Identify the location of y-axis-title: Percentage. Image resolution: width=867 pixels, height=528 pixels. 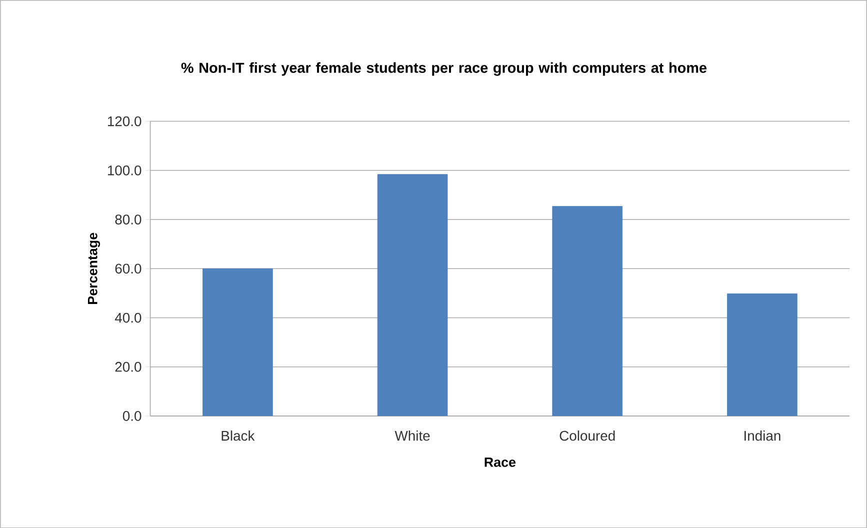
(94, 268).